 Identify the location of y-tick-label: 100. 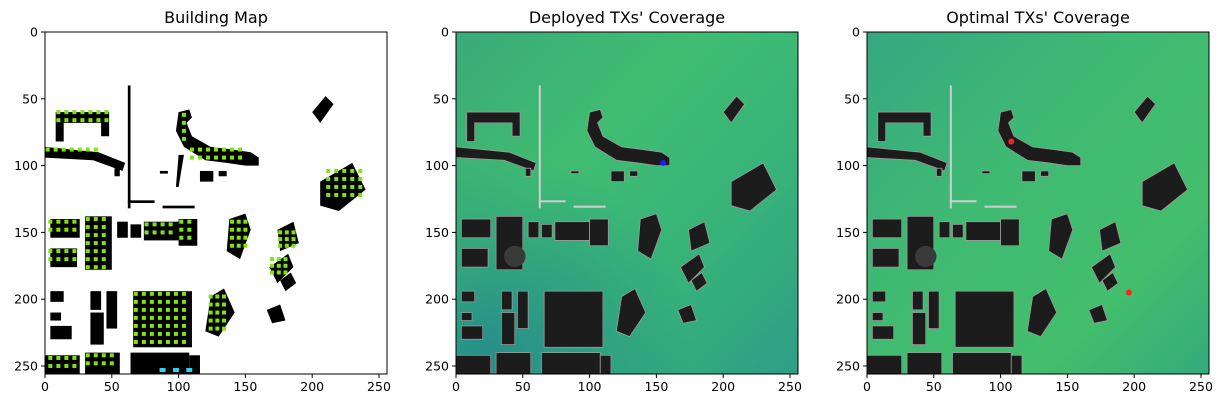
(437, 165).